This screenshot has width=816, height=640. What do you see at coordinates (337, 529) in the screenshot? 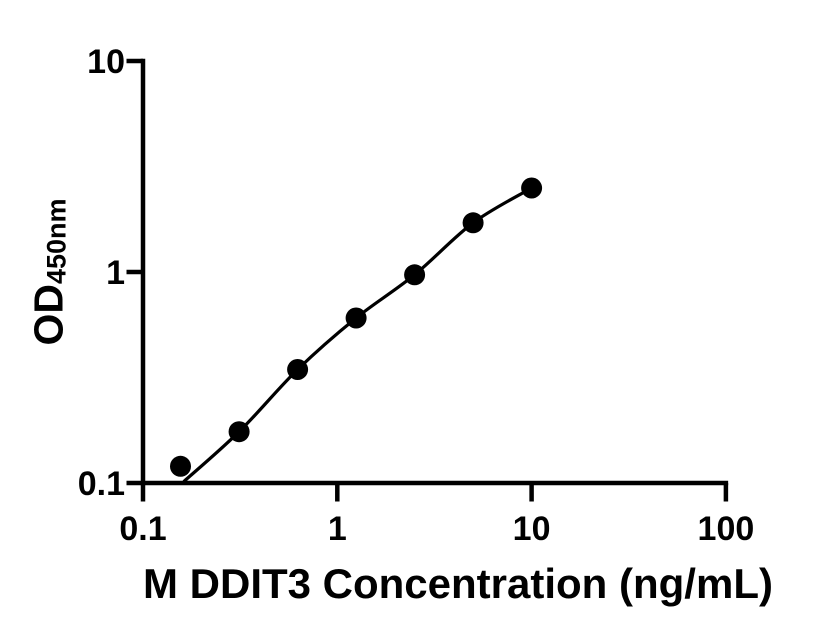
I see `x-axis-tick-label: 1` at bounding box center [337, 529].